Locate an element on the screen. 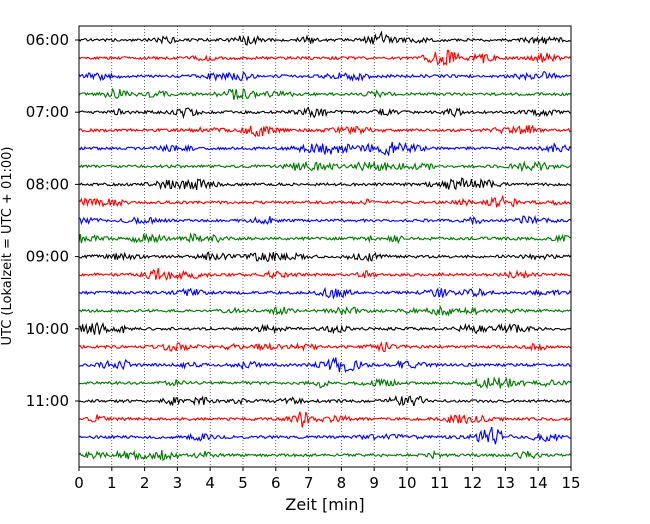  y-tick-label: 07:00 is located at coordinates (47, 112).